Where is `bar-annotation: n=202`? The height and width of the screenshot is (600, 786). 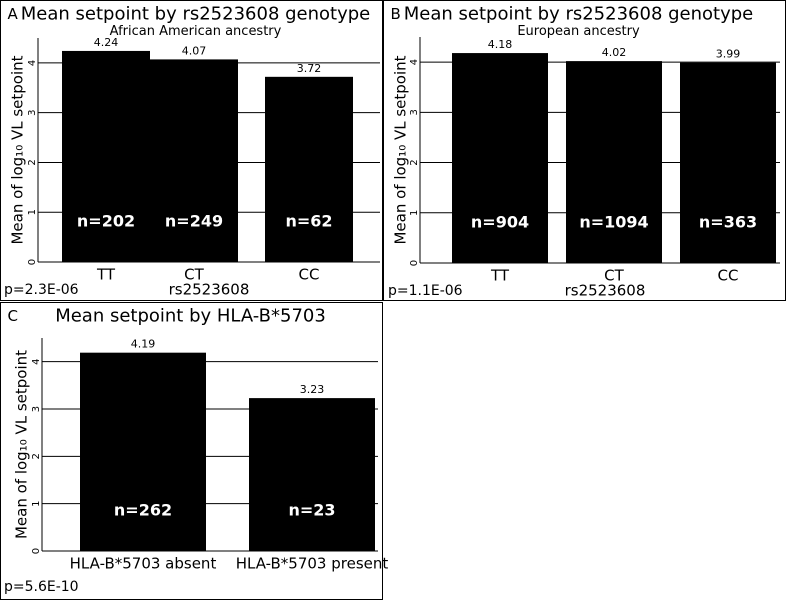 bar-annotation: n=202 is located at coordinates (106, 221).